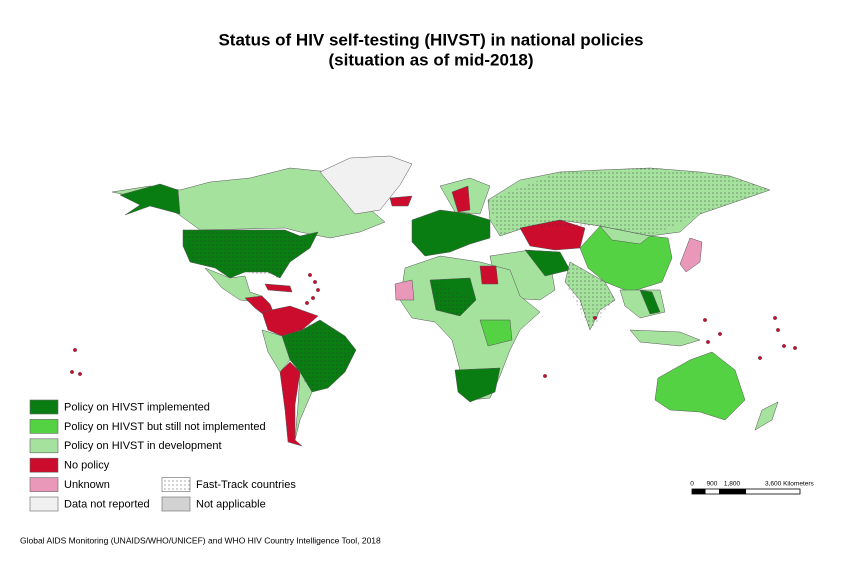 This screenshot has width=862, height=575. I want to click on legend-label: Unknown, so click(87, 485).